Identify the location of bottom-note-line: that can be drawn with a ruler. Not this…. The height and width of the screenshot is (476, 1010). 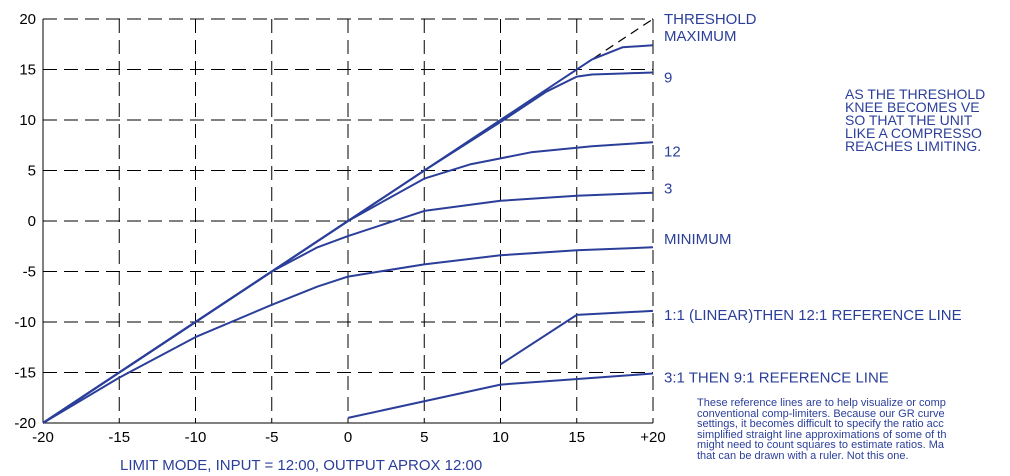
(803, 455).